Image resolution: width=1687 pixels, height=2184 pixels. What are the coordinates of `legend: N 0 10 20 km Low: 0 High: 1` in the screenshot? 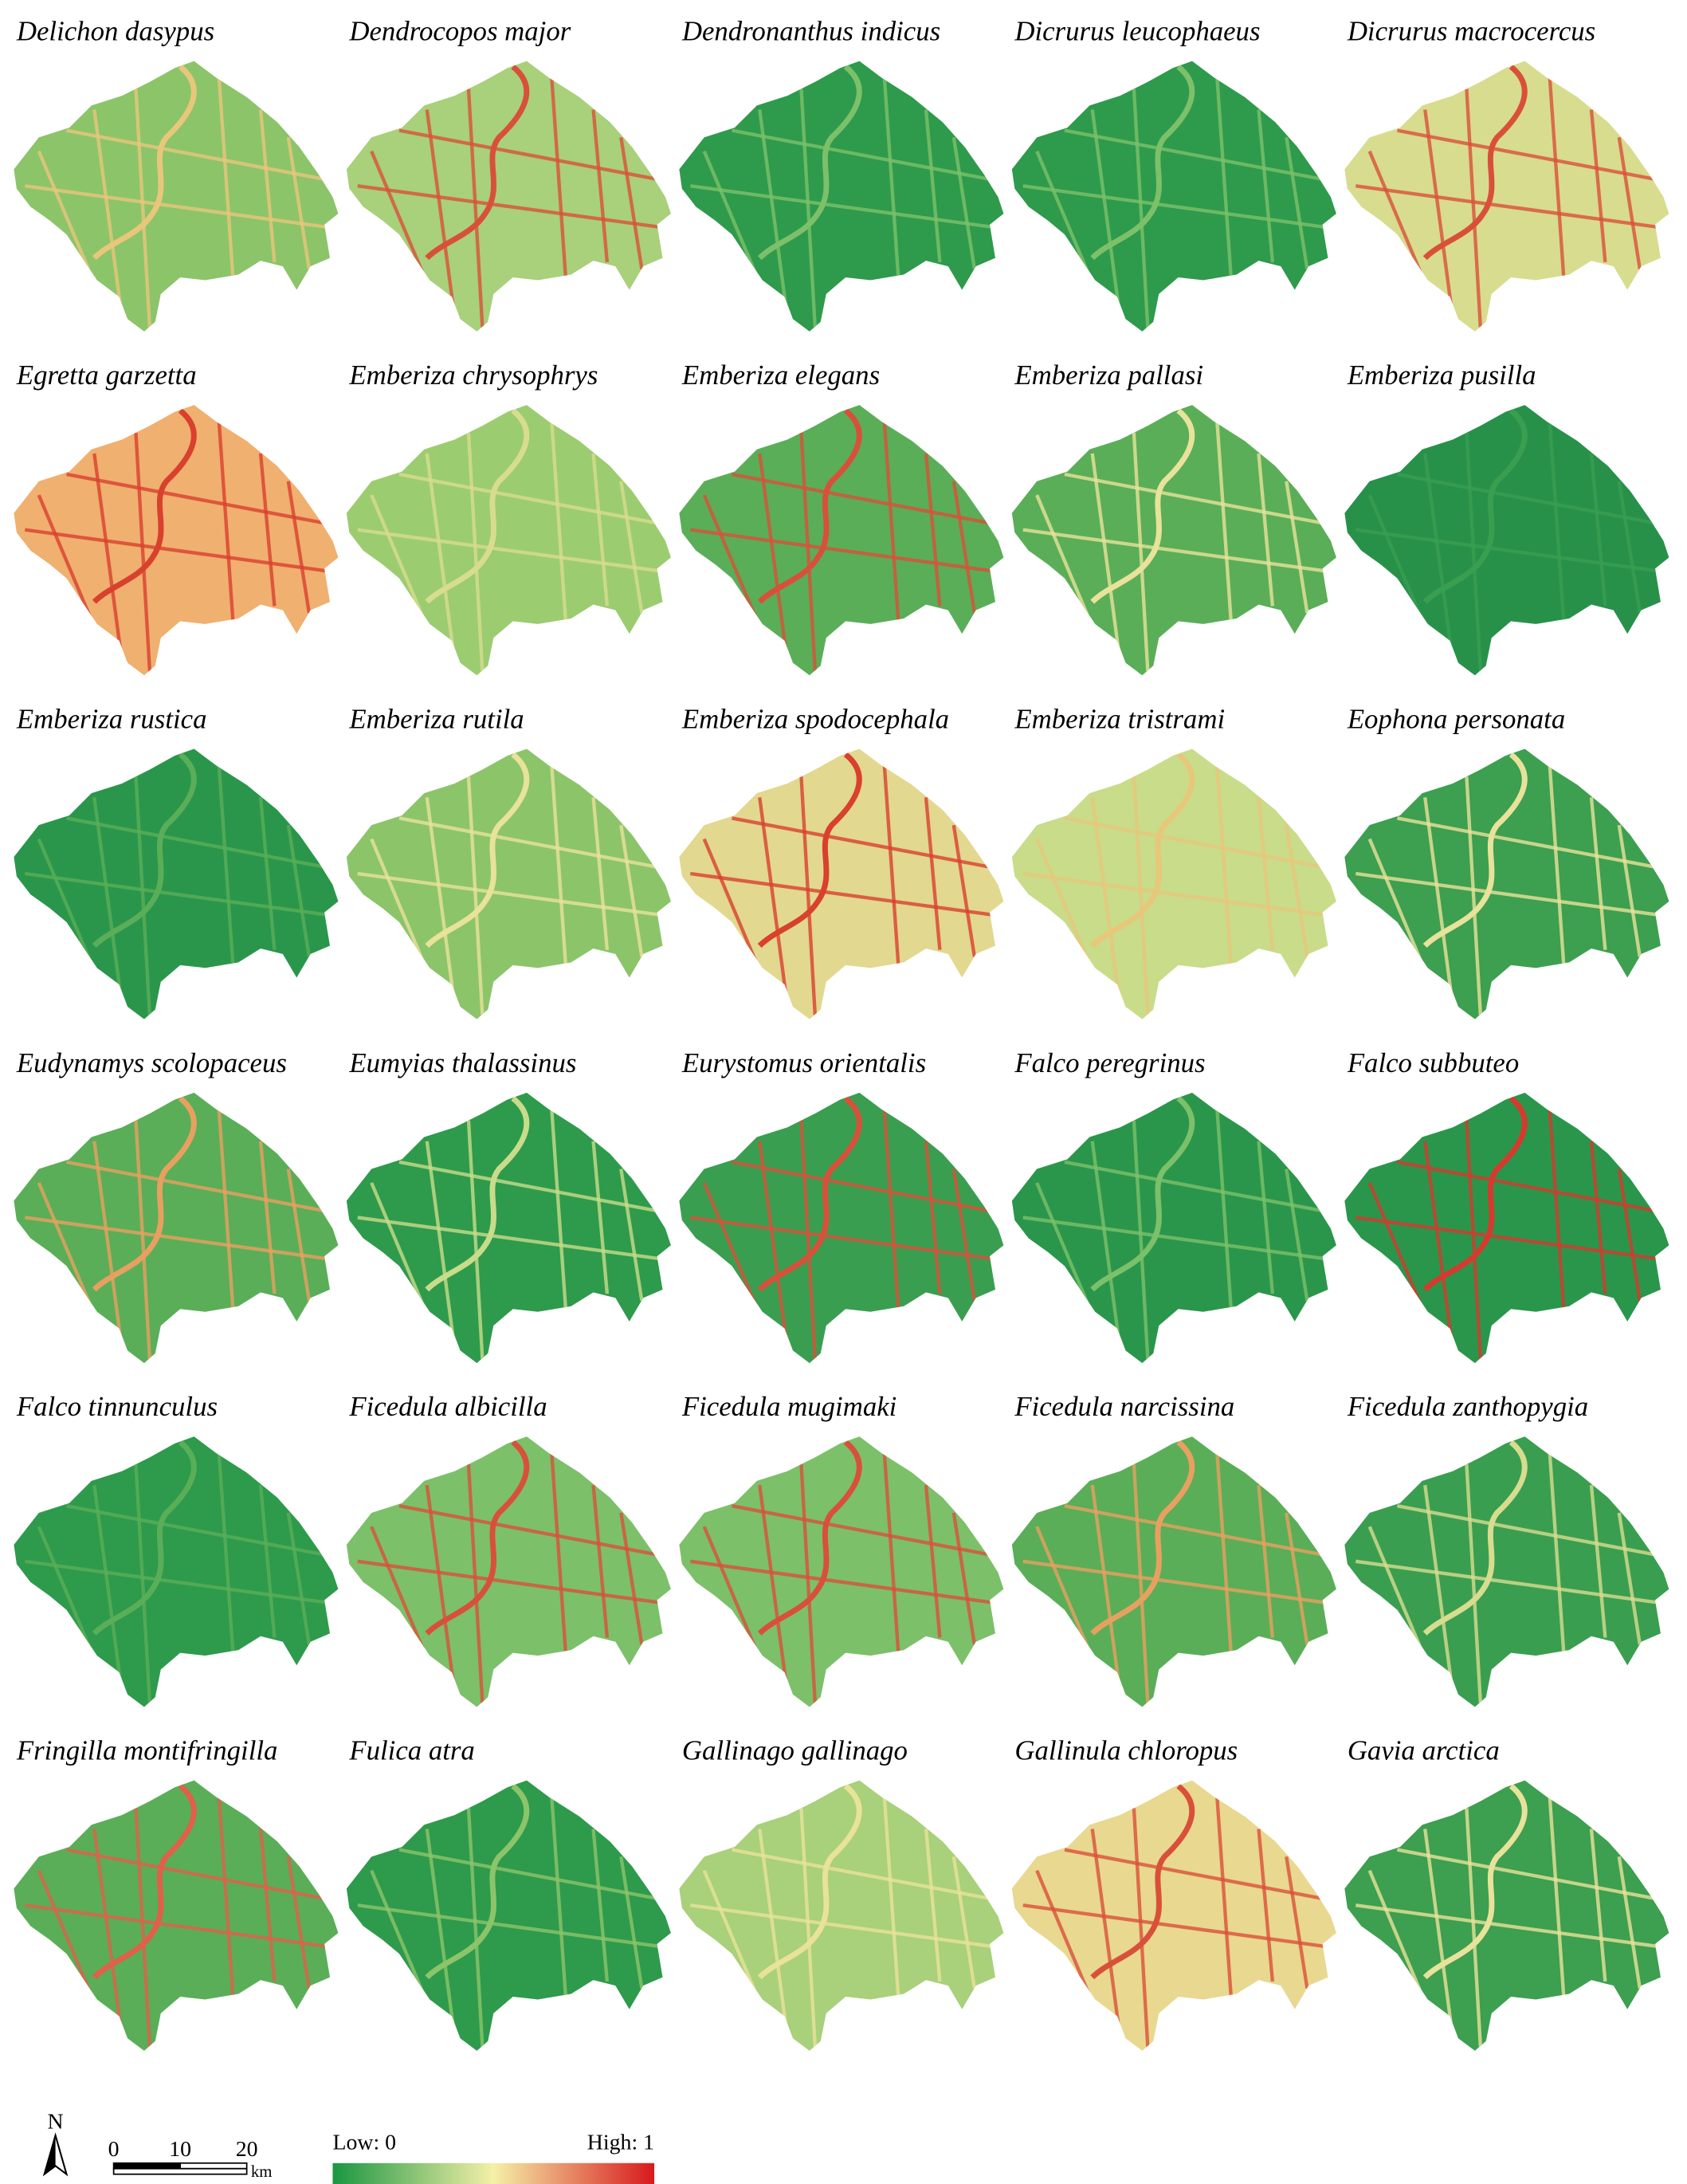 It's located at (348, 2146).